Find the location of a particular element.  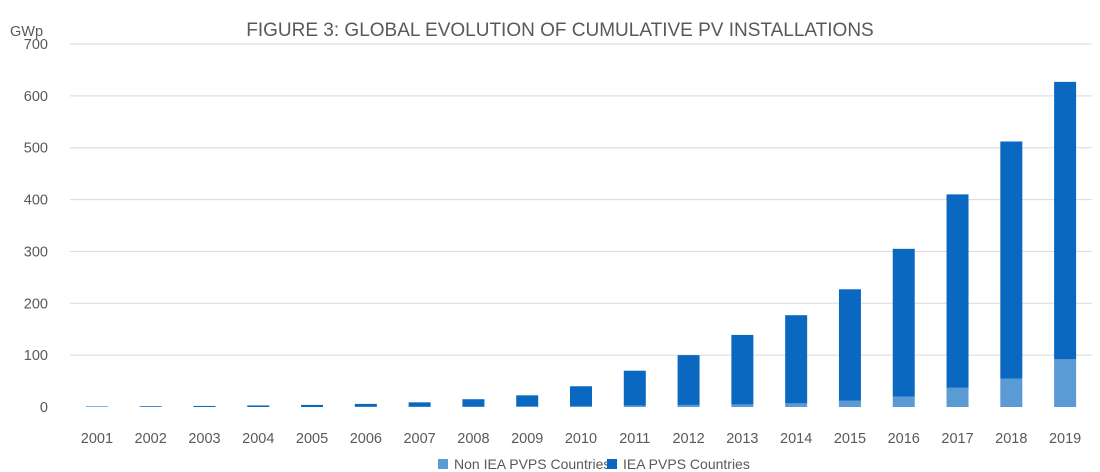

y-tick-label: 0 is located at coordinates (44, 408).